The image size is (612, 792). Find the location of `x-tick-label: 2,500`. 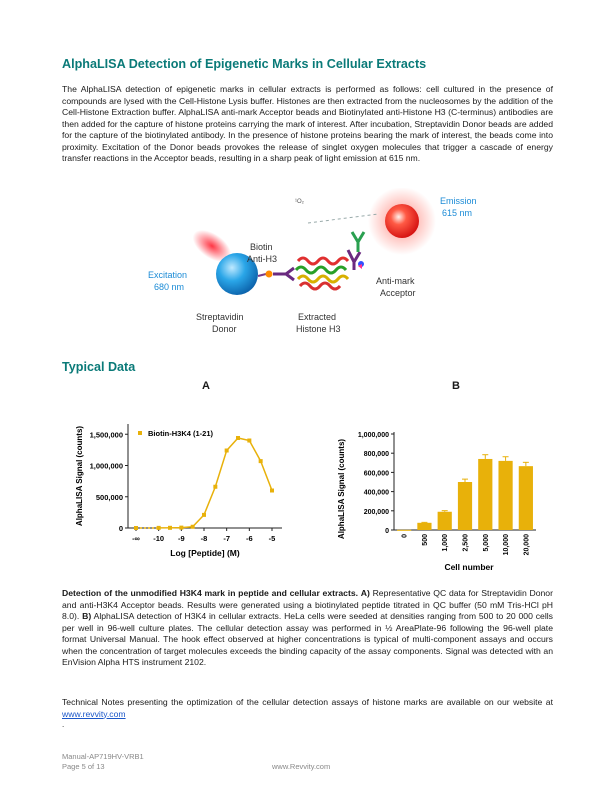

x-tick-label: 2,500 is located at coordinates (466, 543).